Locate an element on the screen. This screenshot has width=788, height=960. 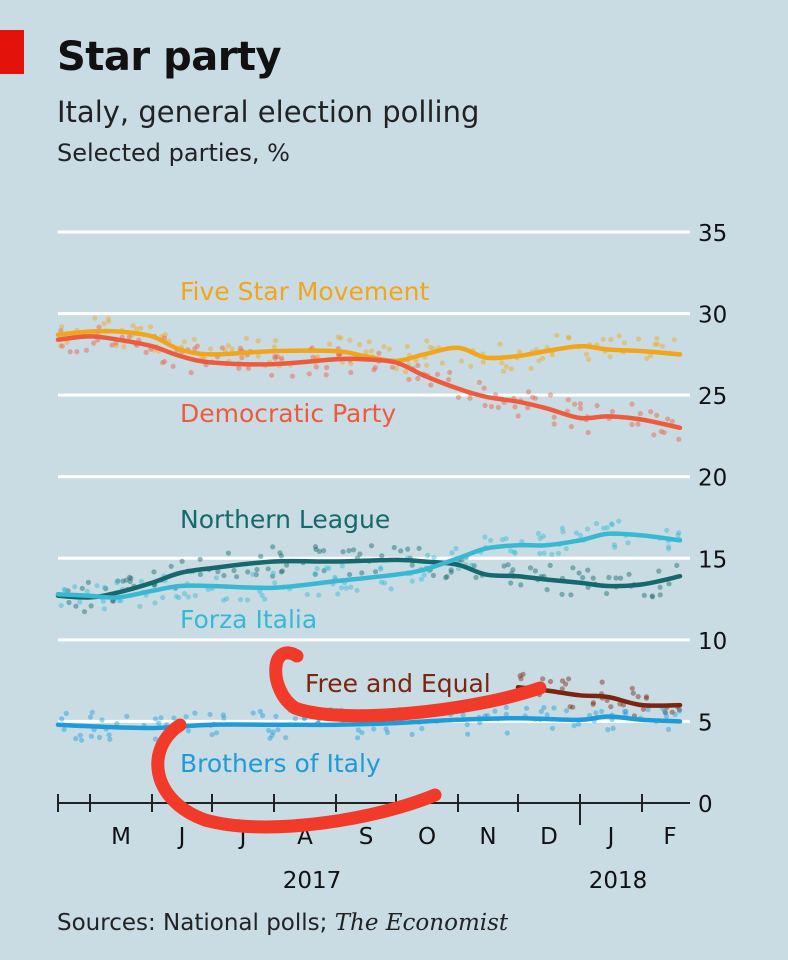
series-line-forza-italia is located at coordinates (369, 565).